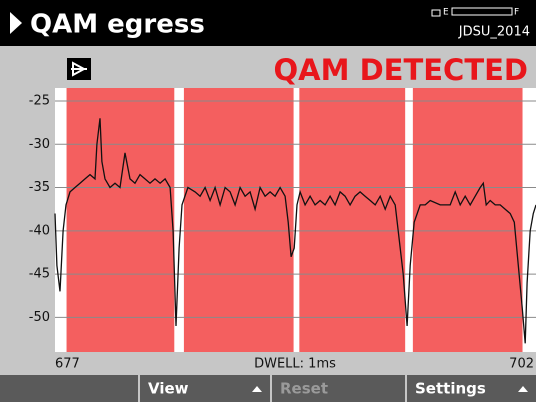  What do you see at coordinates (39, 144) in the screenshot?
I see `y-tick-label: -30` at bounding box center [39, 144].